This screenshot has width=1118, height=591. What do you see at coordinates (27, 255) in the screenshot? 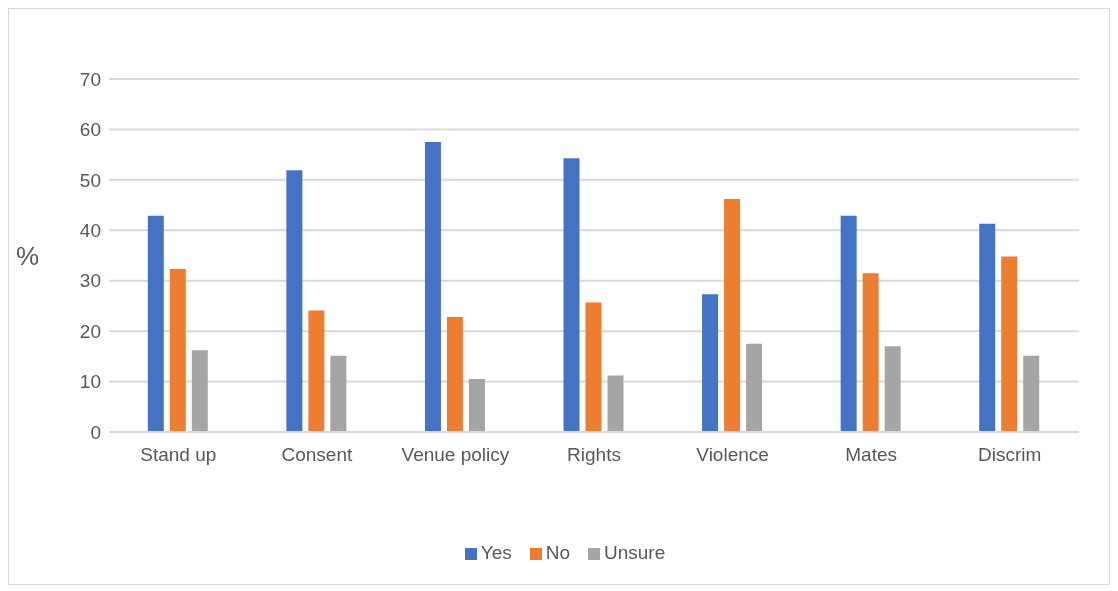
I see `y-axis-title: %` at bounding box center [27, 255].